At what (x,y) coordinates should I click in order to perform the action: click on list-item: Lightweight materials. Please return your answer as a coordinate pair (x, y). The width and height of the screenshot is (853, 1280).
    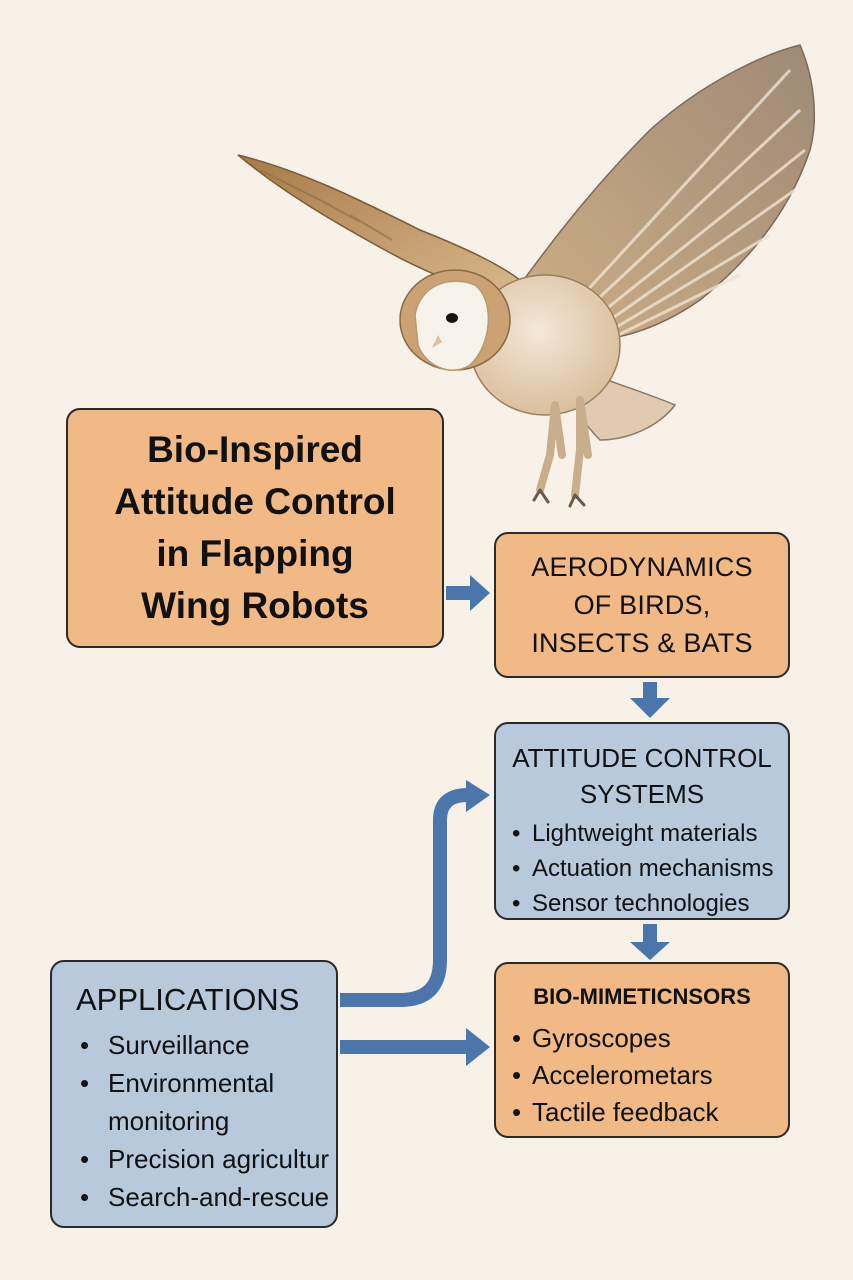
    Looking at the image, I should click on (647, 833).